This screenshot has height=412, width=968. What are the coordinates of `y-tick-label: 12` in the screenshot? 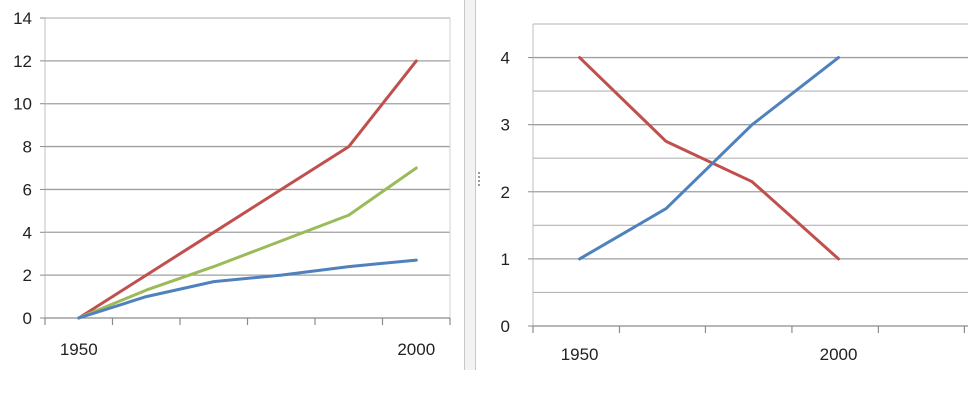 It's located at (22, 61).